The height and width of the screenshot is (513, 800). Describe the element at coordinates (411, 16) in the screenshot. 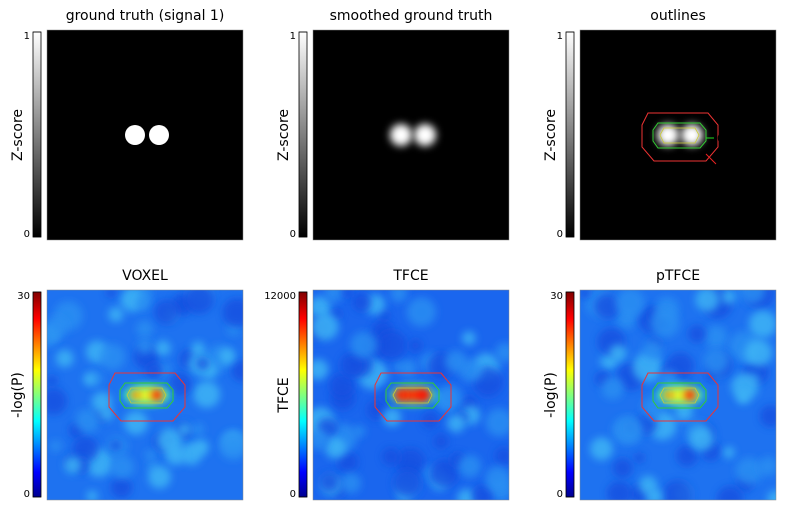

I see `panel-title: smoothed ground truth` at that location.